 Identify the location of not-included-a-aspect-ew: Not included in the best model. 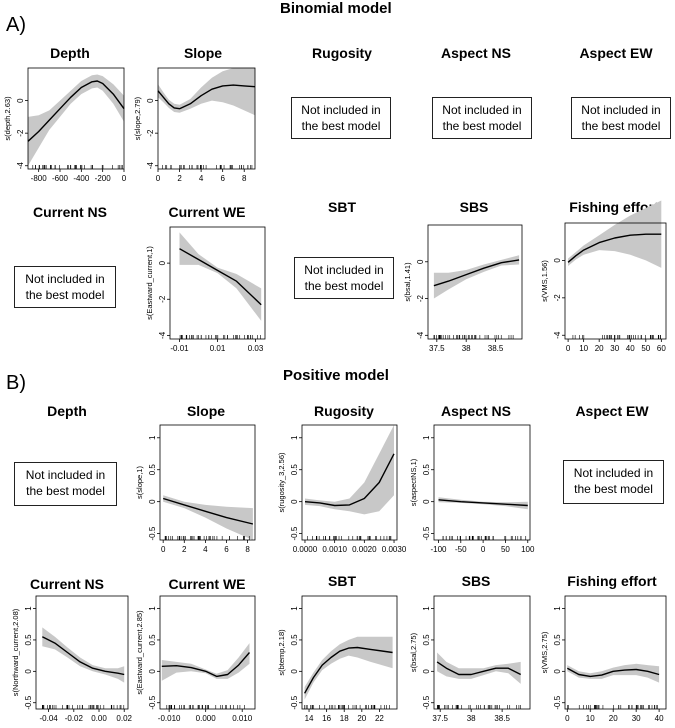
(621, 118).